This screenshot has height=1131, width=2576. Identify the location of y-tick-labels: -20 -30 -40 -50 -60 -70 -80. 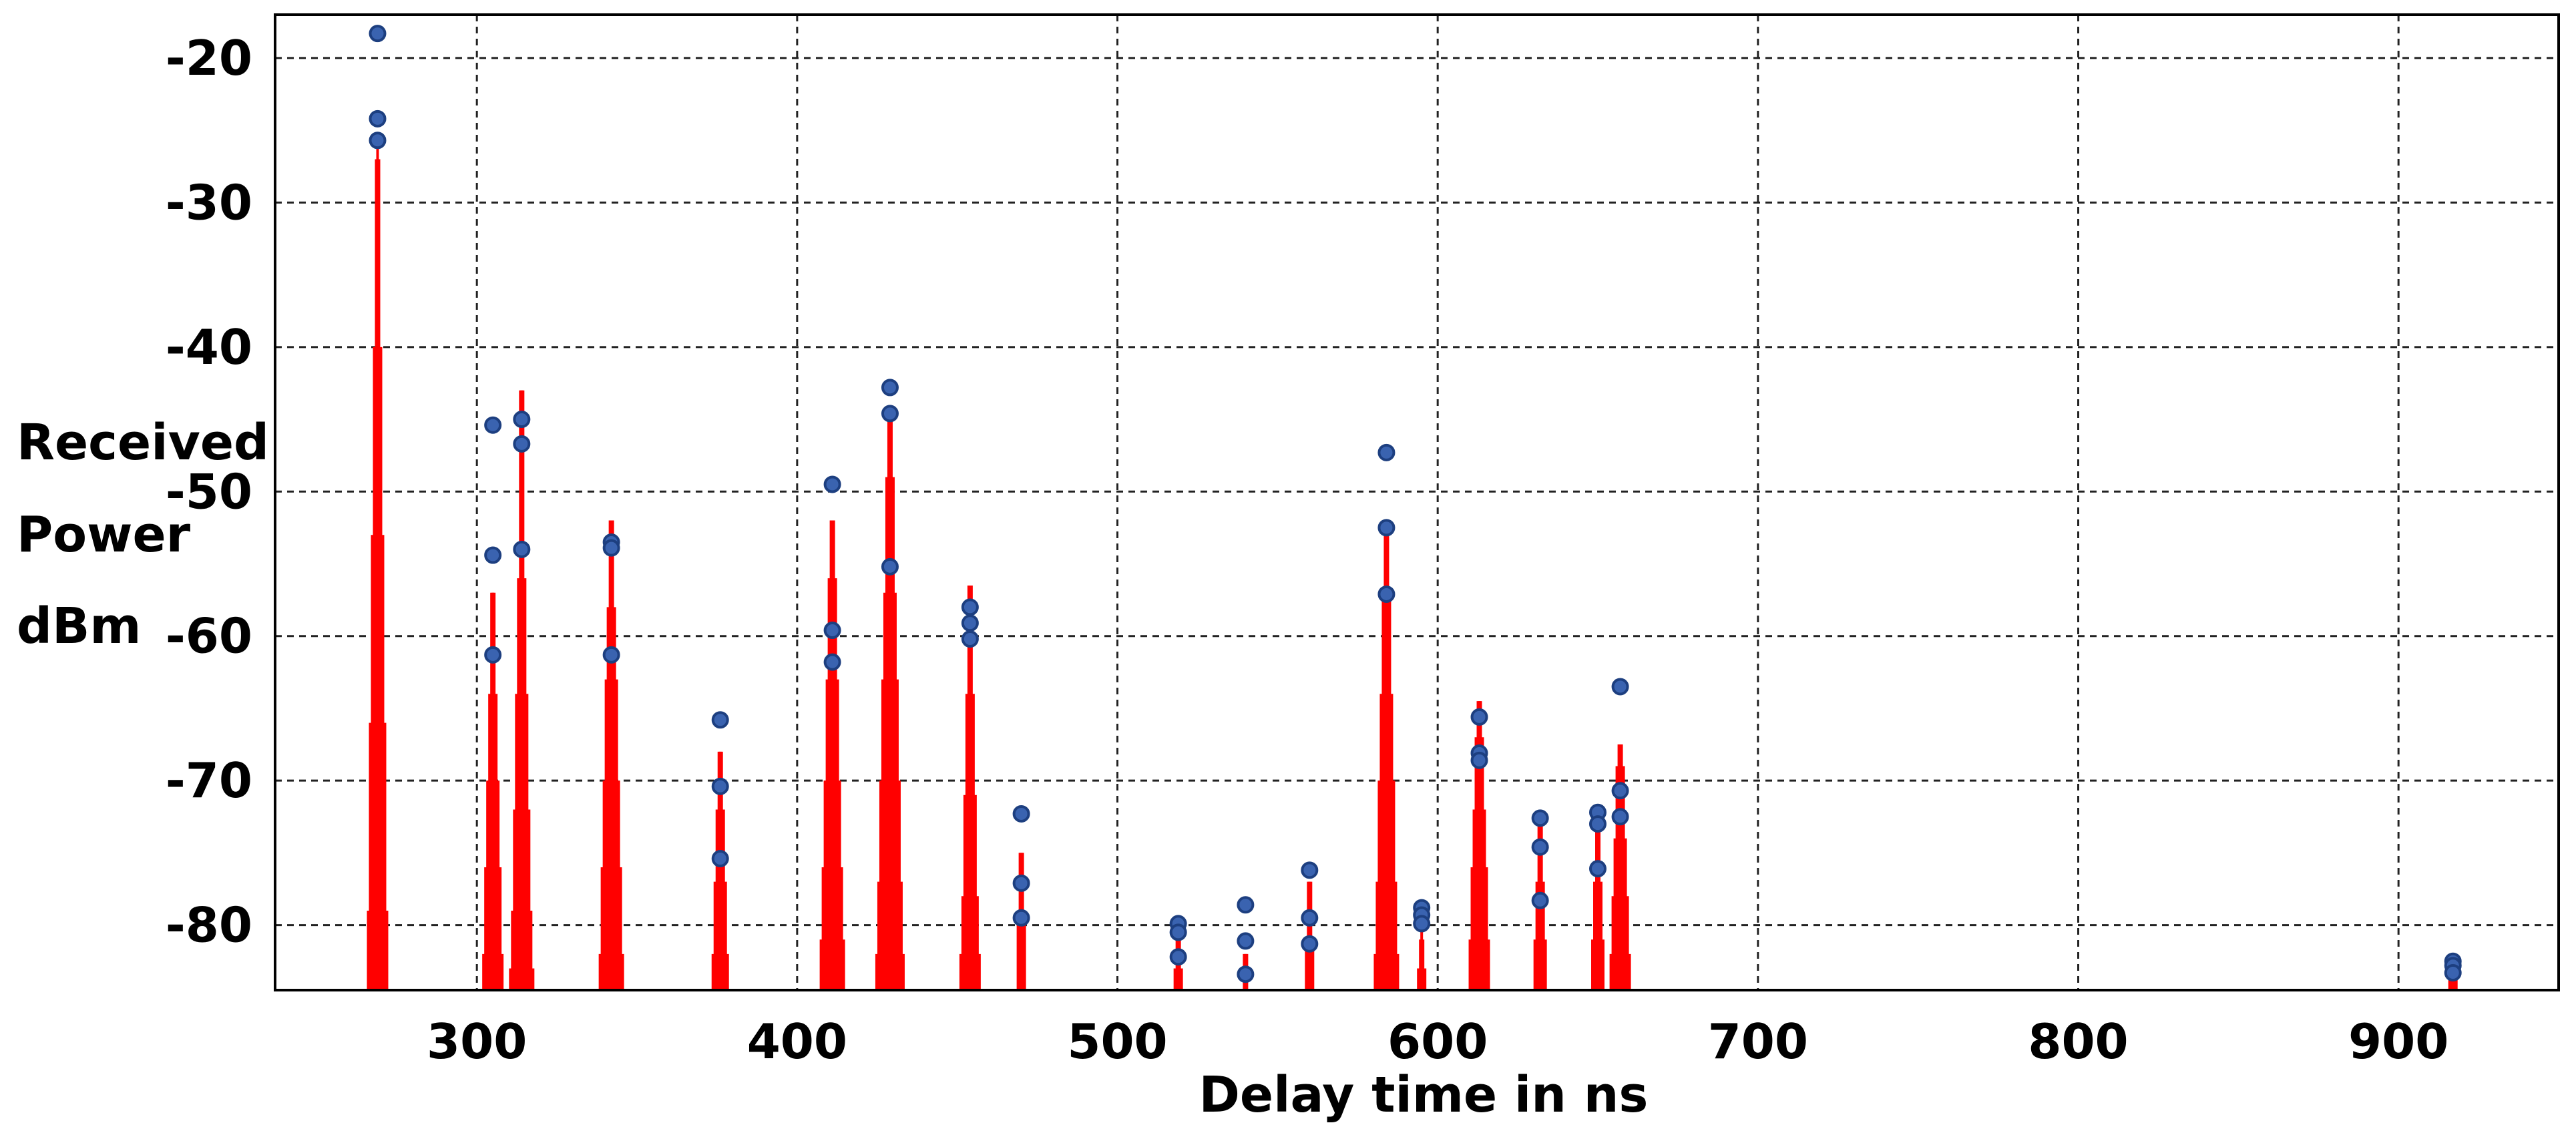
(209, 491).